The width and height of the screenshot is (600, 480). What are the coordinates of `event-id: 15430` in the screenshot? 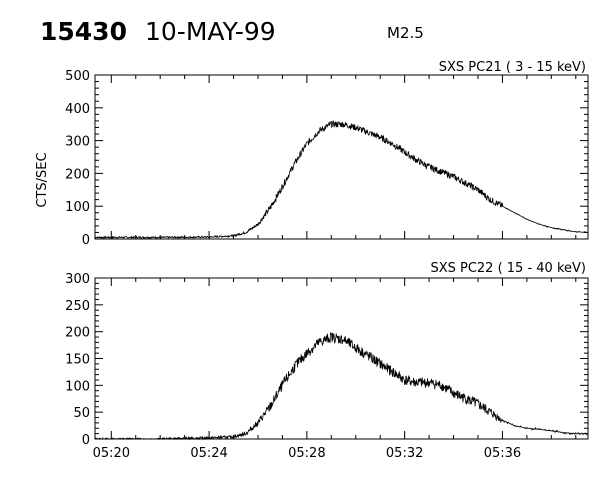 It's located at (83, 31).